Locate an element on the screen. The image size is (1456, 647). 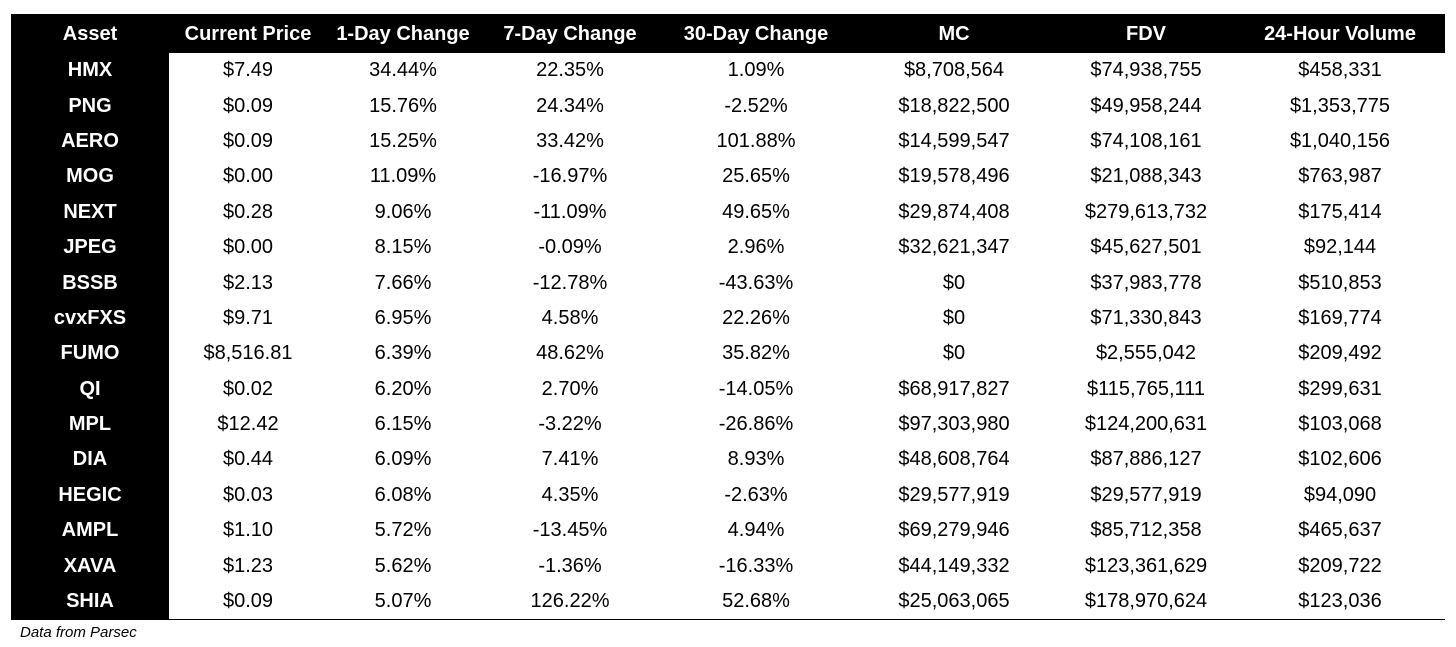
table-cell: 33.42% is located at coordinates (570, 141).